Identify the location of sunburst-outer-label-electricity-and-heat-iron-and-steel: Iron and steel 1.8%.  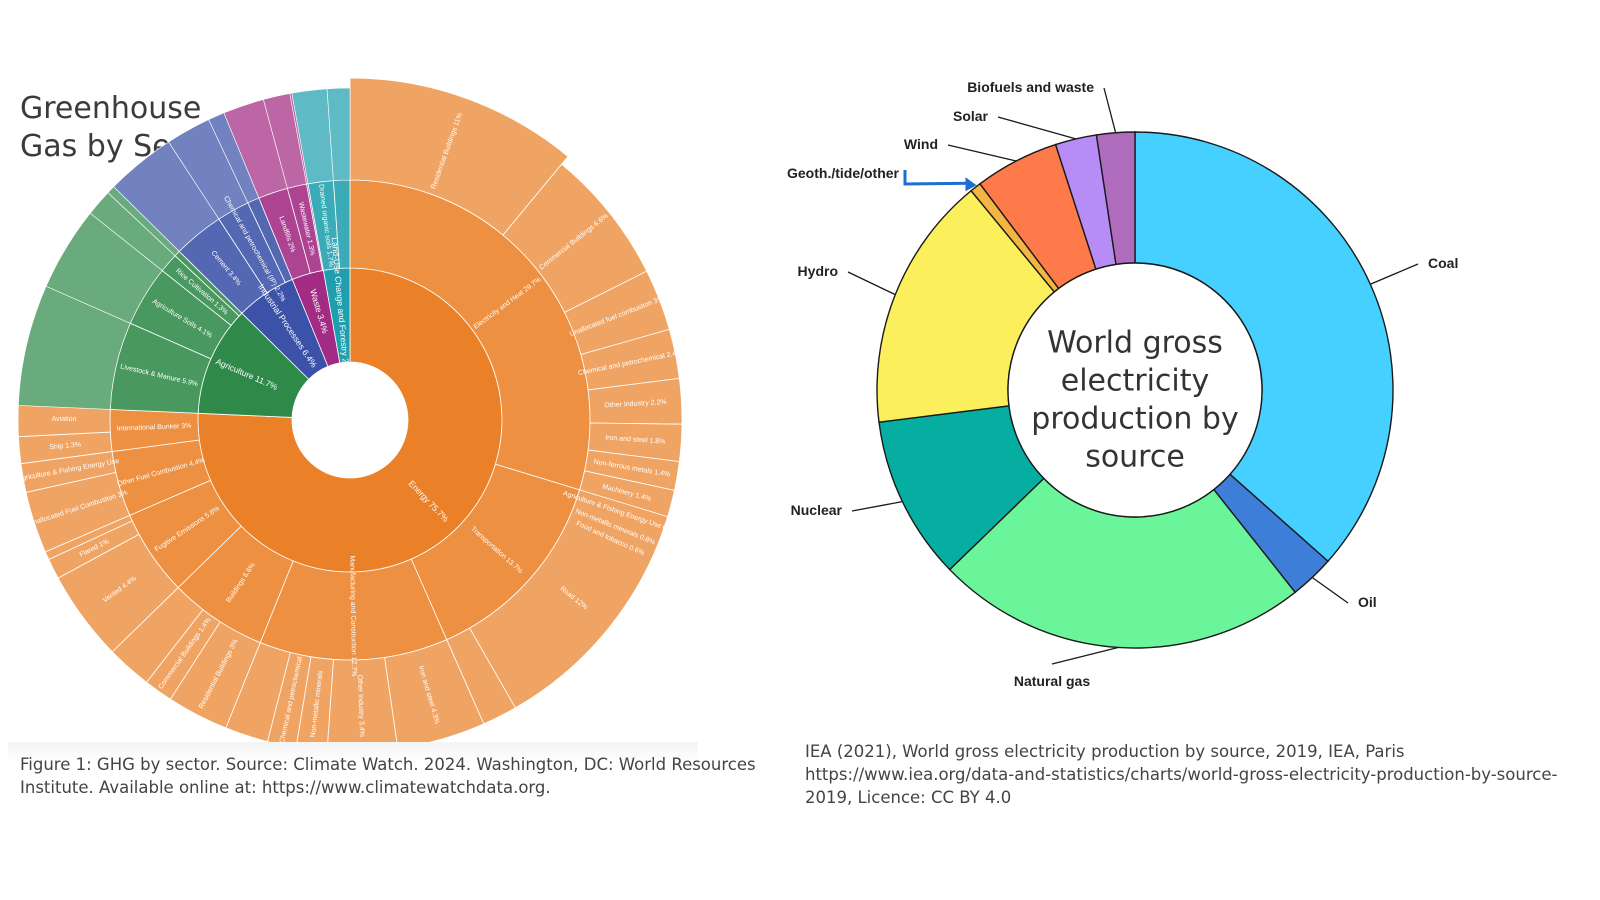
(635, 440).